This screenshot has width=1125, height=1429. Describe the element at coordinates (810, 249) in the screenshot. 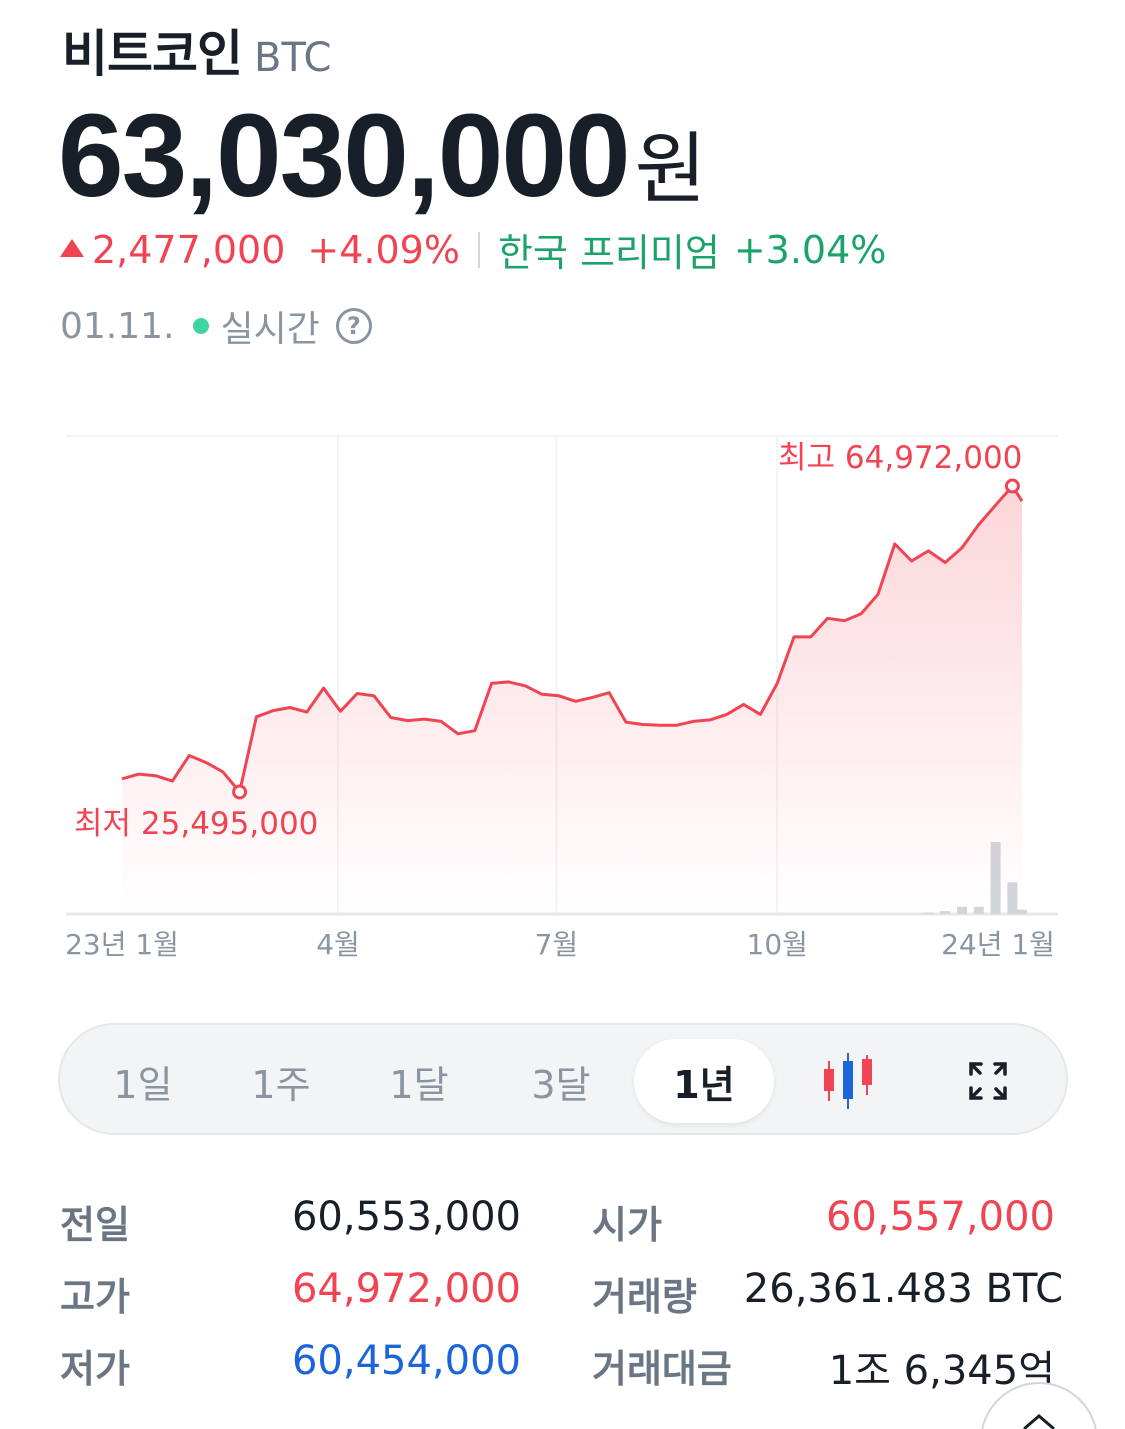

I see `premium-rate: +3.04%` at that location.